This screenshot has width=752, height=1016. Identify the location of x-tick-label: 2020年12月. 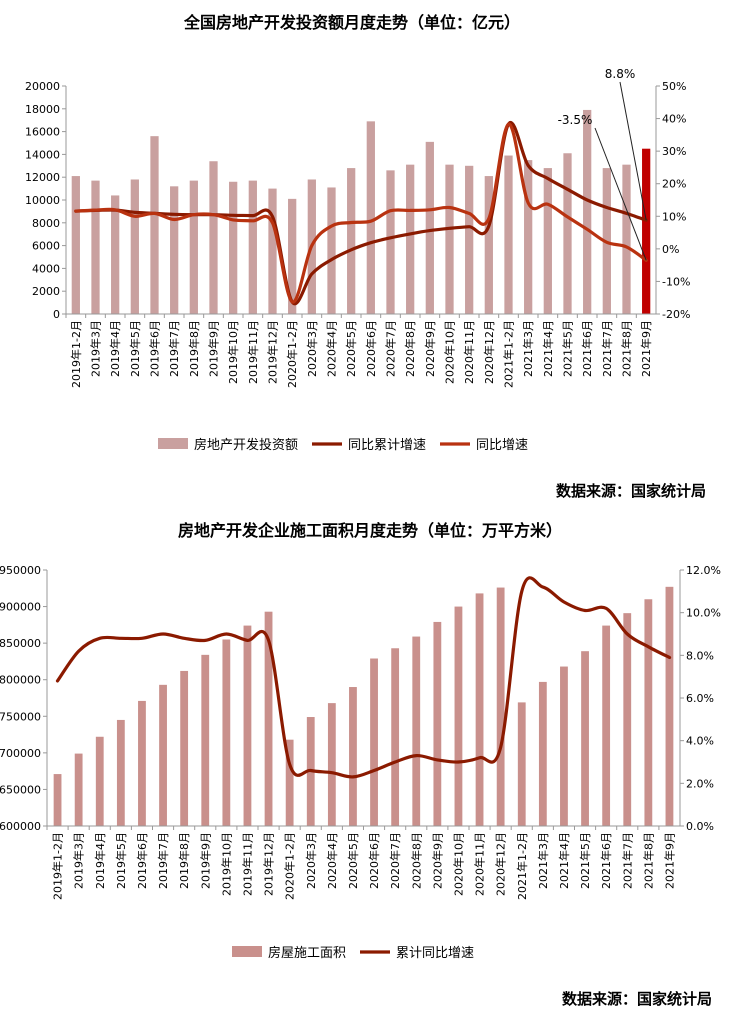
(501, 864).